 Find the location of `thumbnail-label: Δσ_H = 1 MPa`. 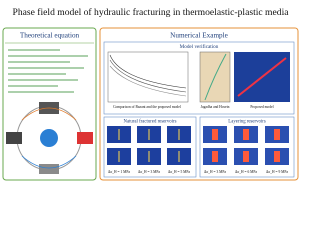

thumbnail-label: Δσ_H = 1 MPa is located at coordinates (119, 172).